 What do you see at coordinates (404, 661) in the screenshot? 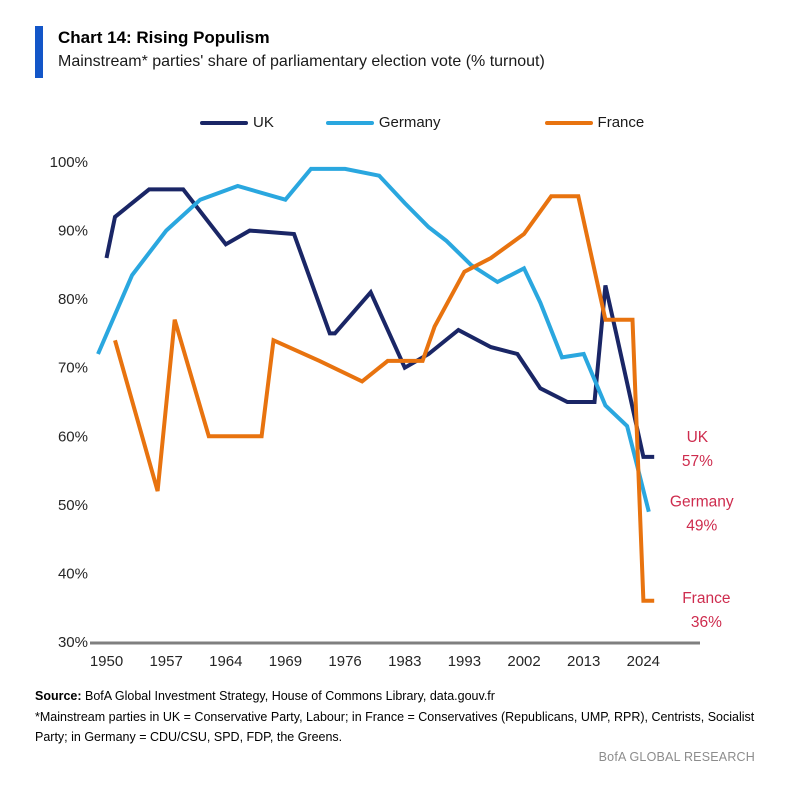
I see `x-tick-label: 1983` at bounding box center [404, 661].